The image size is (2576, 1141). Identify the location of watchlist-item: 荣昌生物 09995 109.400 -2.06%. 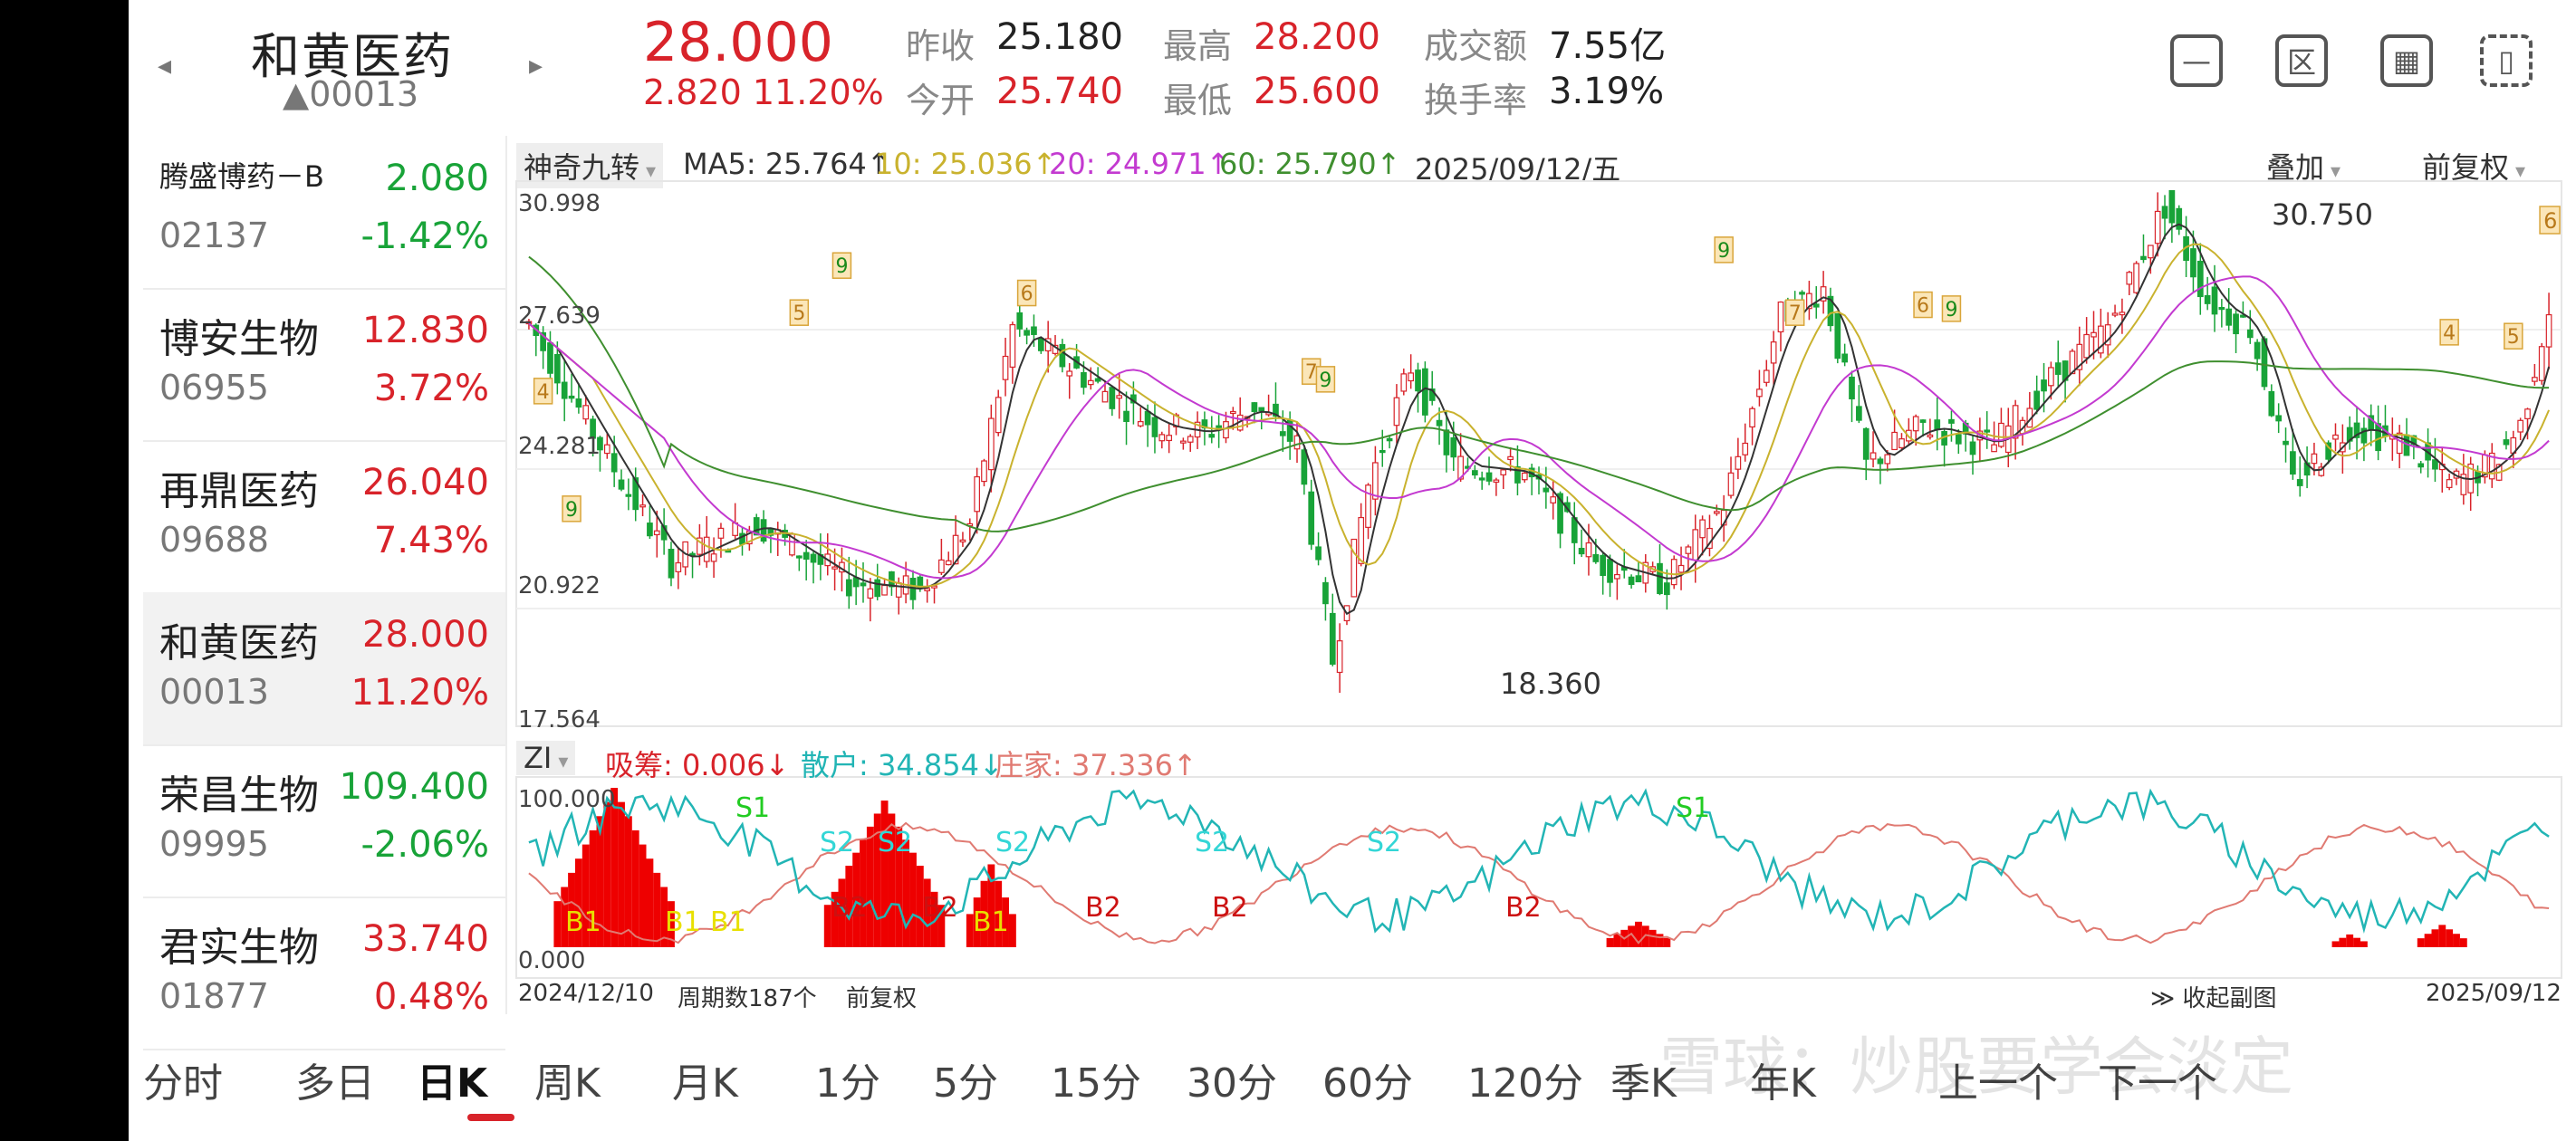
(324, 821).